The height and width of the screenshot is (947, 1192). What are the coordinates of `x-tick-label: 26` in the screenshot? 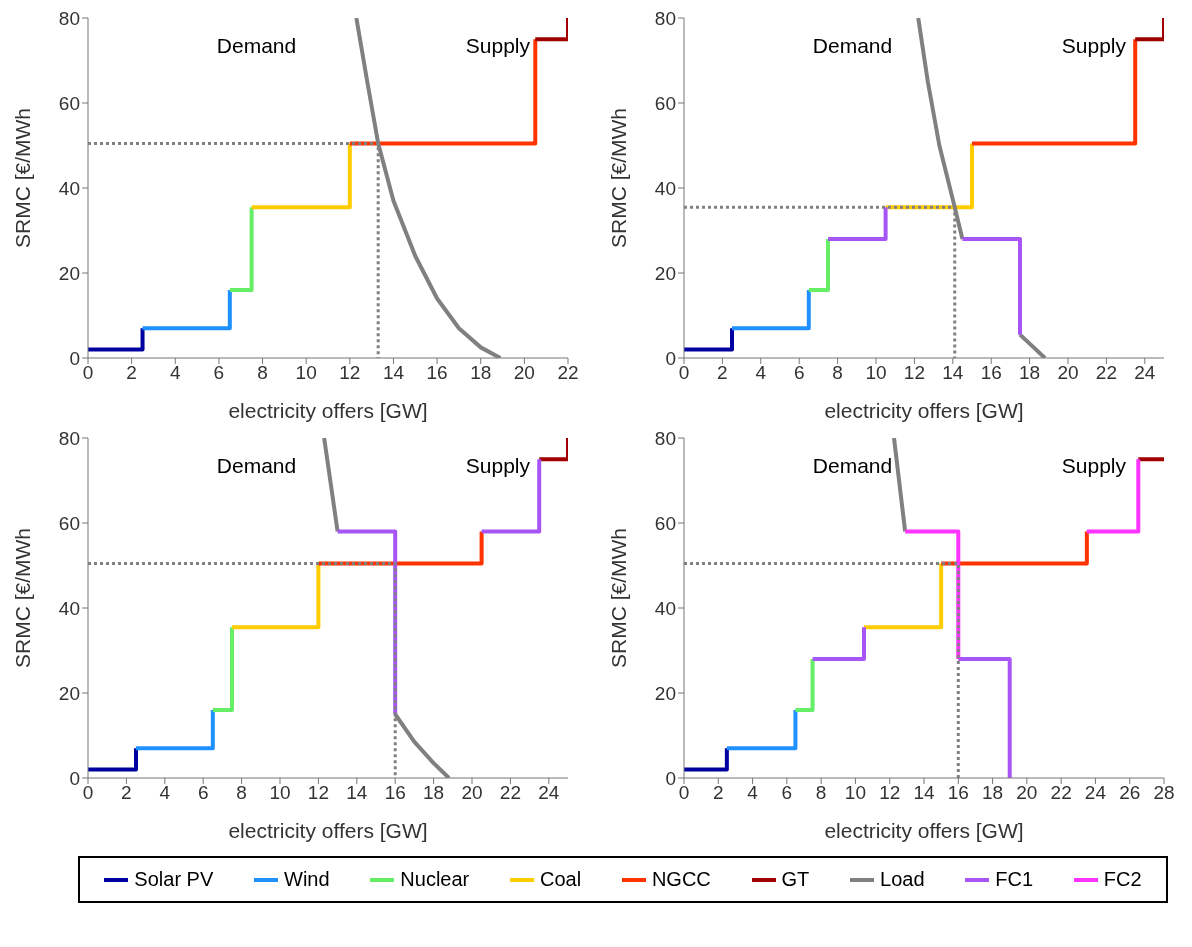 It's located at (1130, 793).